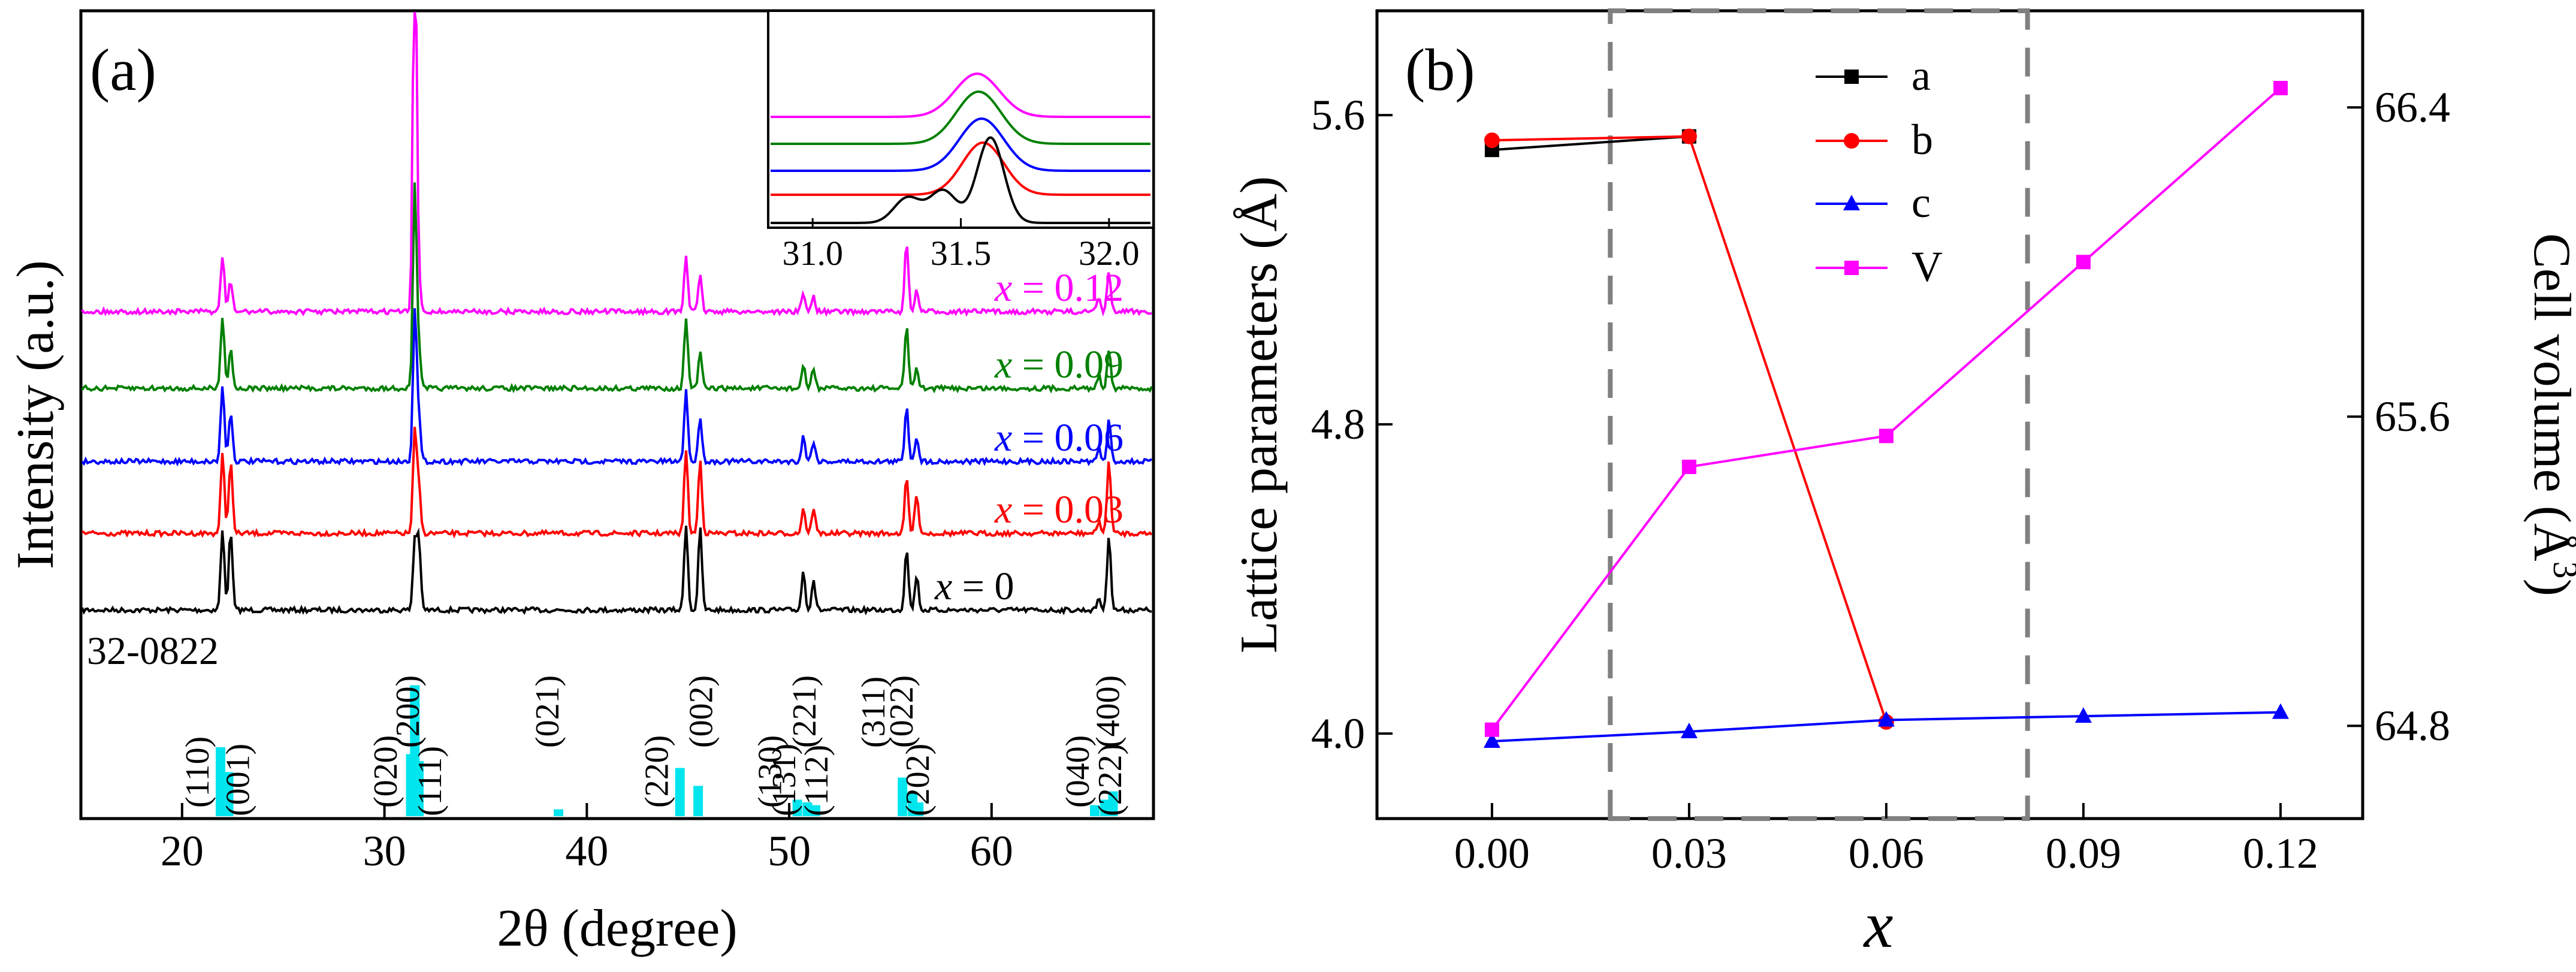 This screenshot has width=2576, height=972. Describe the element at coordinates (153, 651) in the screenshot. I see `reference-card-label: 32-0822` at that location.